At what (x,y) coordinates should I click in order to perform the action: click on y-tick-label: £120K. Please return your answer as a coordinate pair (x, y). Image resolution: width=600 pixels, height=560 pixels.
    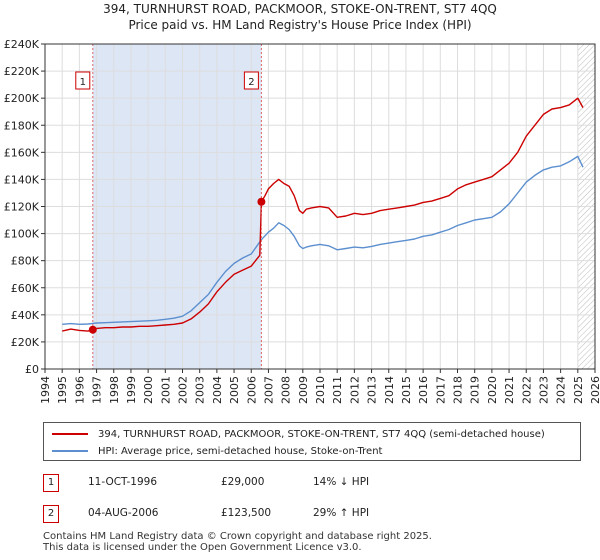
    Looking at the image, I should click on (22, 207).